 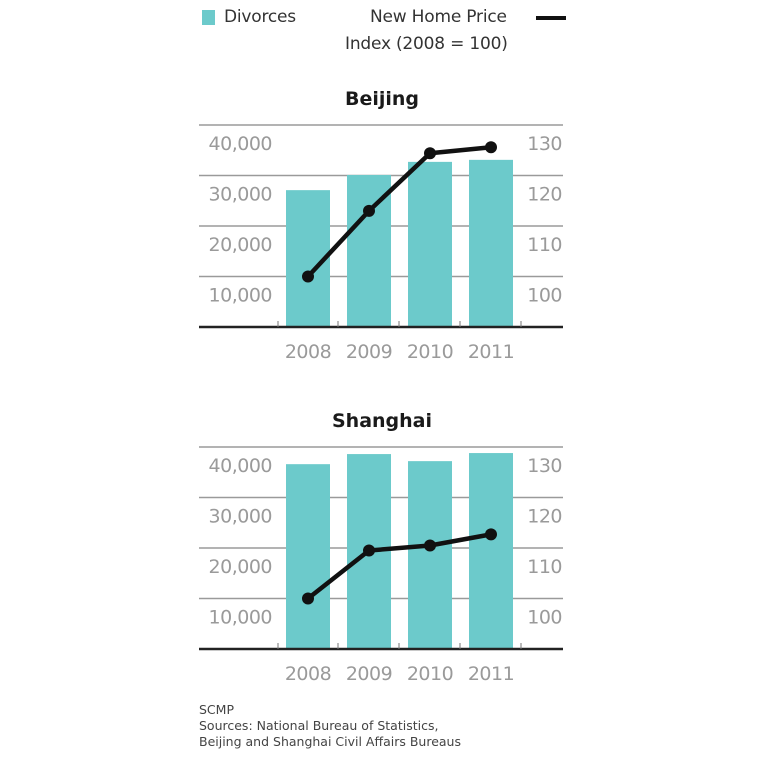 I want to click on legend-divorces-label: Divorces, so click(x=260, y=17).